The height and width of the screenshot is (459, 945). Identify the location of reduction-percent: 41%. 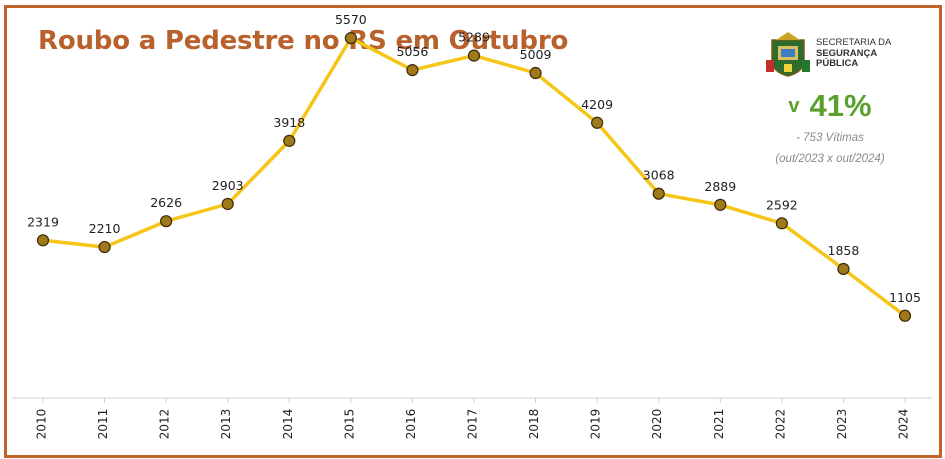
(840, 105).